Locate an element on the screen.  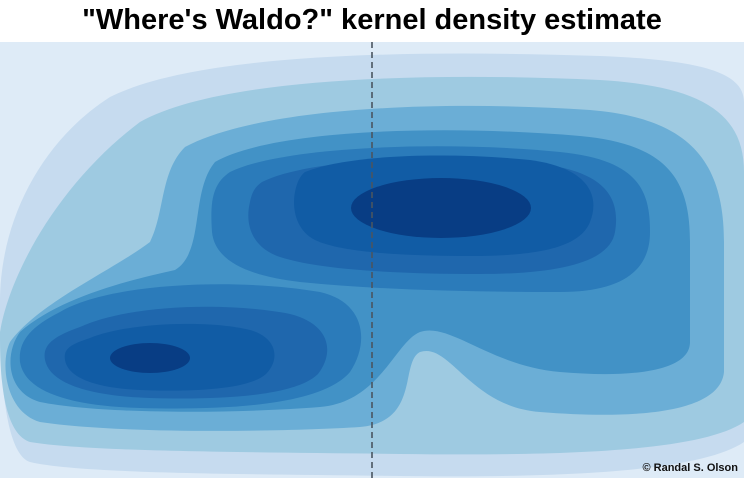
credit-label: © Randal S. Olson is located at coordinates (690, 468).